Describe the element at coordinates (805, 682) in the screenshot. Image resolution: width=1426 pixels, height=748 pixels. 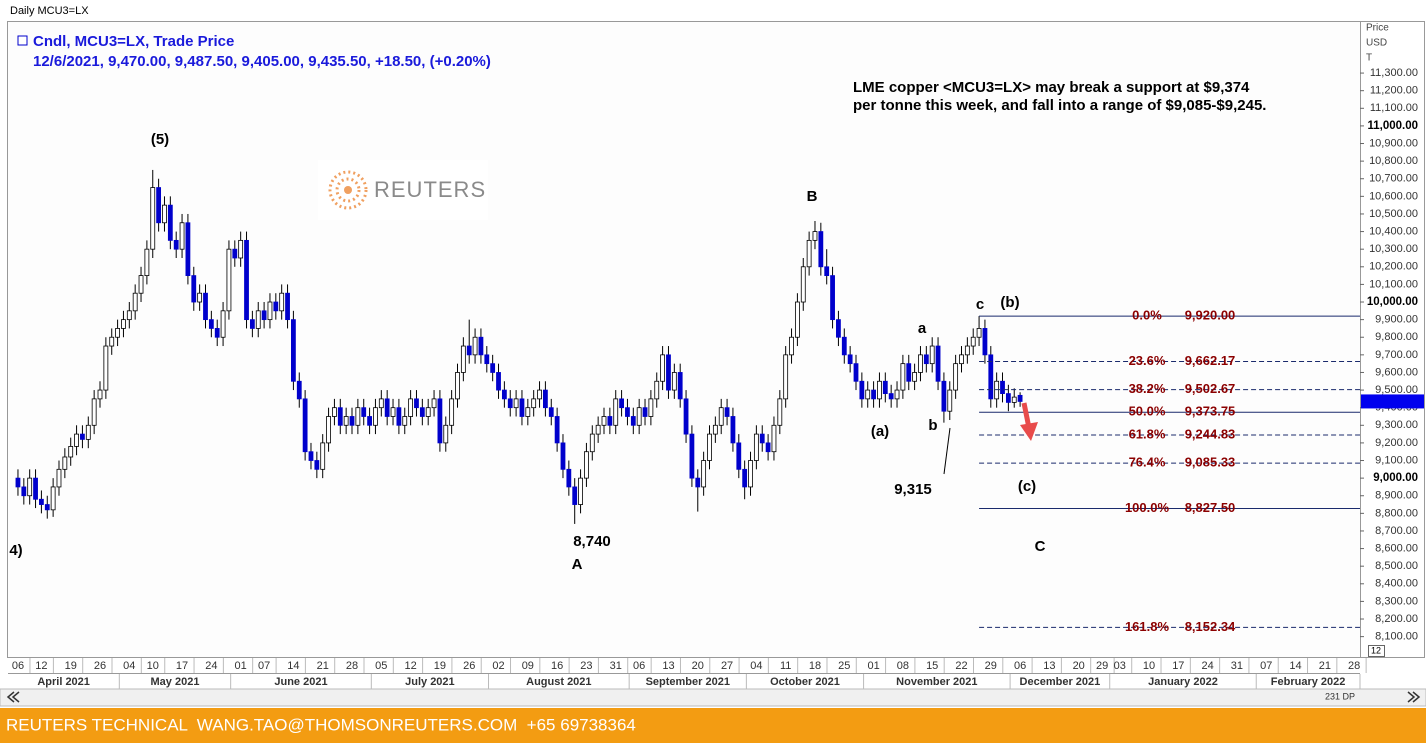
I see `month-label: October 2021` at that location.